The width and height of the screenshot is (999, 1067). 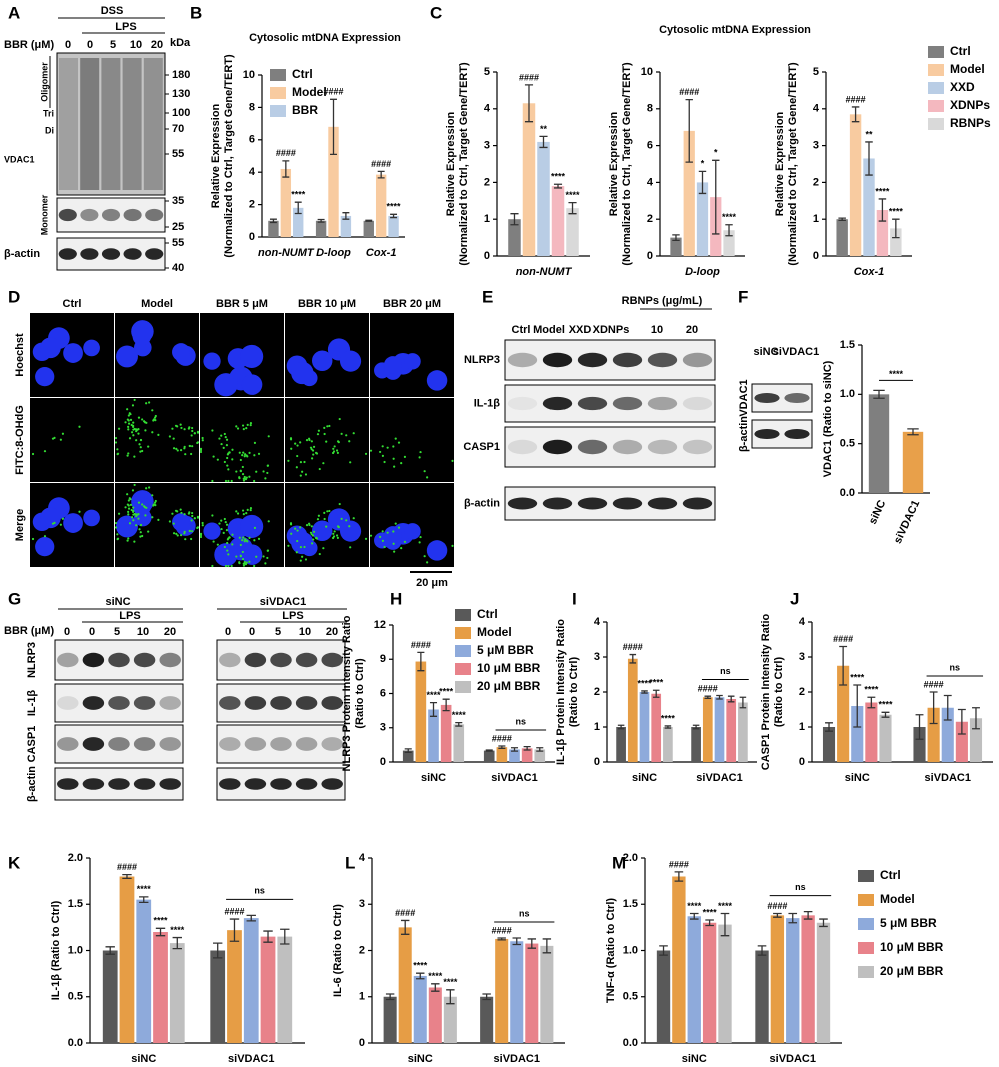 I want to click on label: Ctrl, so click(x=521, y=330).